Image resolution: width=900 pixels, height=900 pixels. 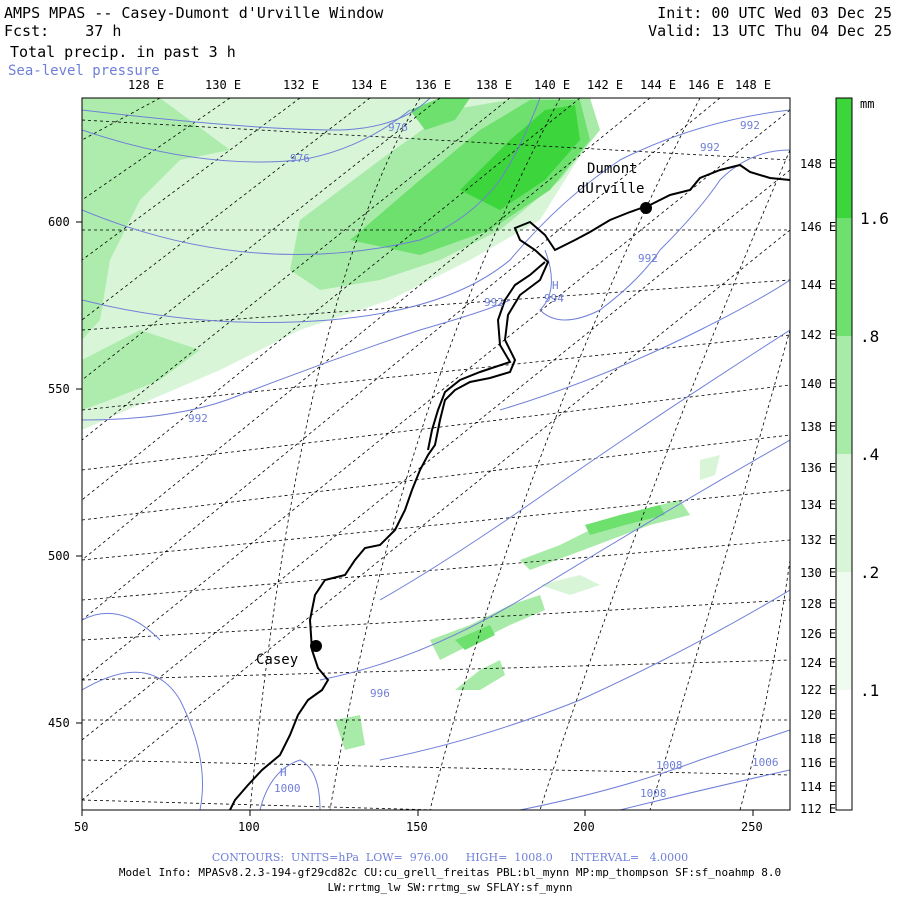 I want to click on x-axis: 50 100 150 200 250, so click(x=418, y=822).